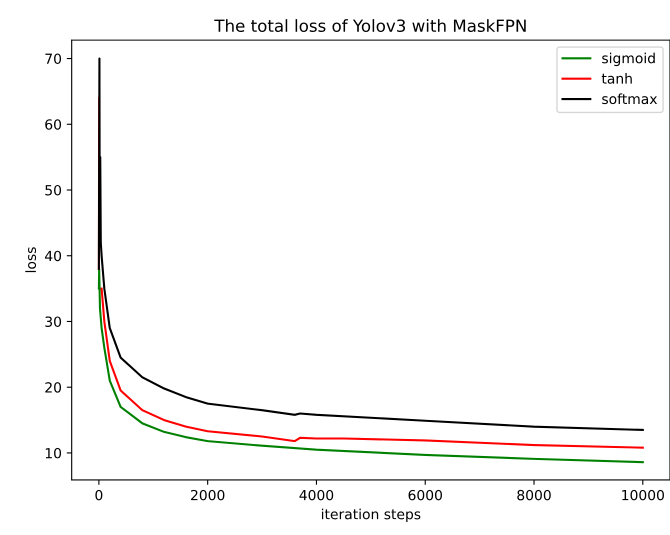  What do you see at coordinates (98, 495) in the screenshot?
I see `x-tick-label: 0` at bounding box center [98, 495].